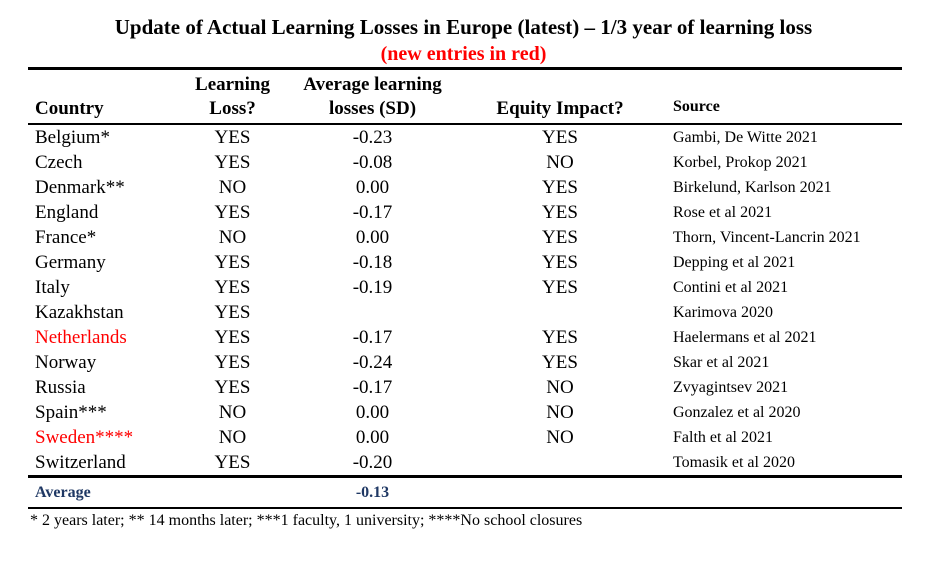  Describe the element at coordinates (465, 412) in the screenshot. I see `table-row: Spain*** NO 0.00 NO Gonzalez et al 2020` at that location.